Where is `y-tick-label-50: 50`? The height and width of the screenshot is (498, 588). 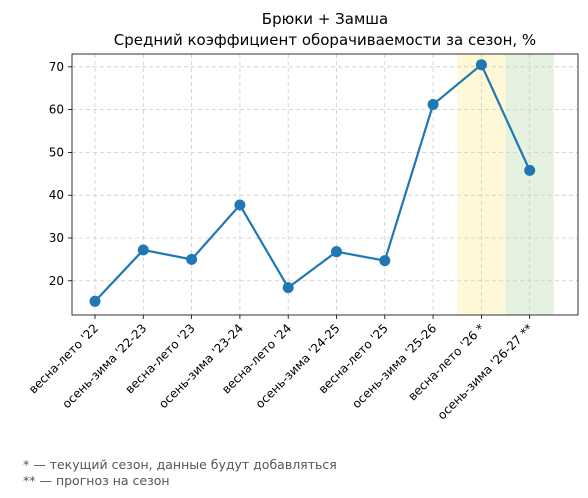
y-tick-label-50: 50 is located at coordinates (56, 152).